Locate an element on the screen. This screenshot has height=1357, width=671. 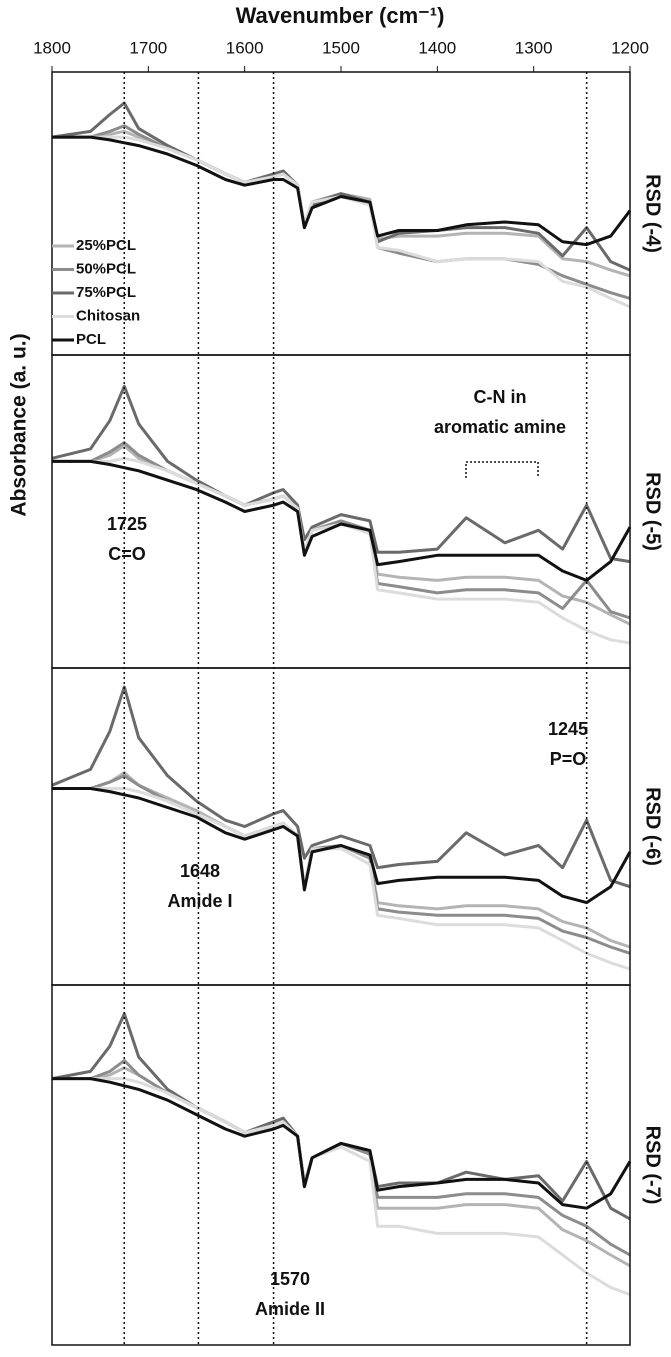
x-tick-label: 1200 is located at coordinates (630, 47).